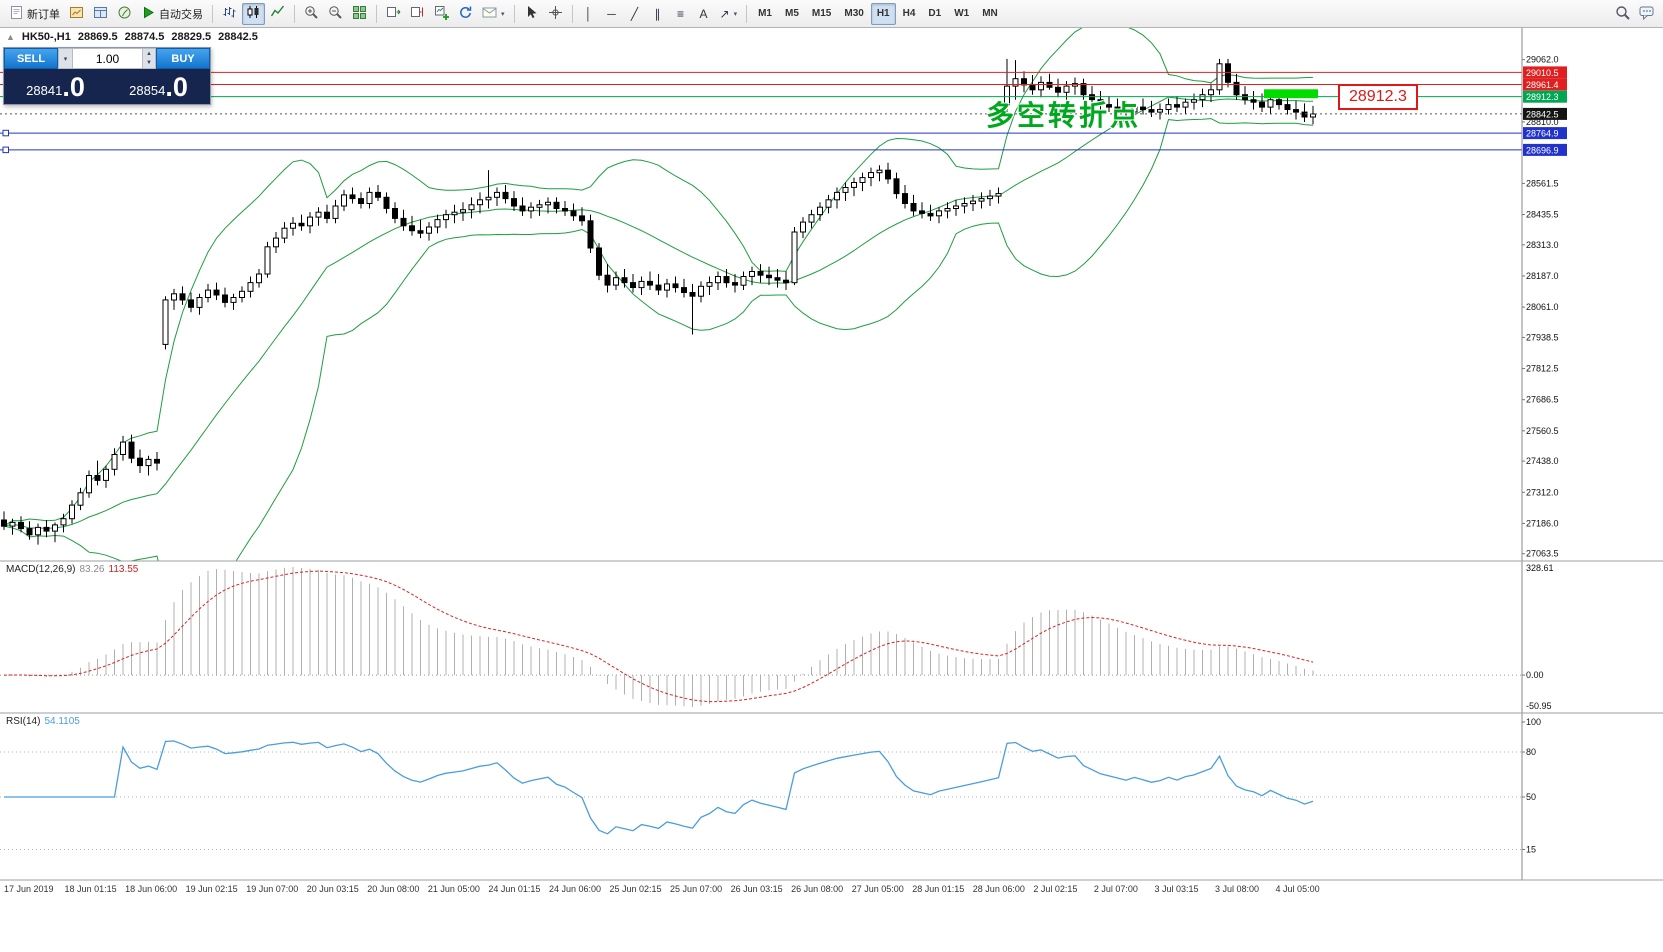 Image resolution: width=1663 pixels, height=952 pixels. What do you see at coordinates (724, 13) in the screenshot?
I see `arrow-tool-icon: ↗` at bounding box center [724, 13].